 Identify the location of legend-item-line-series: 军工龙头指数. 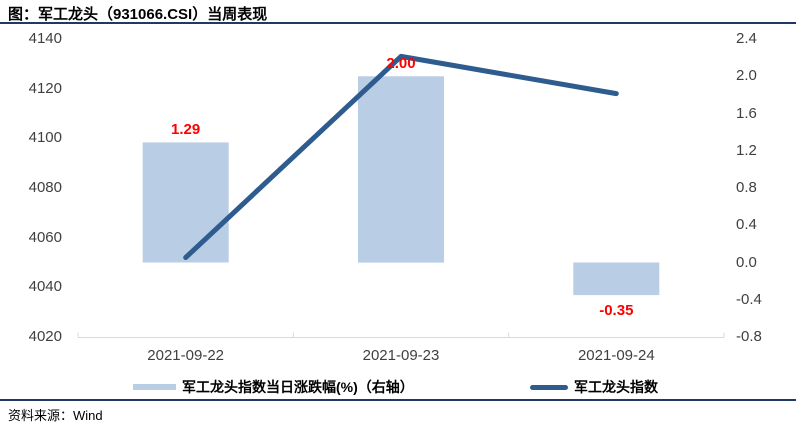
(594, 387).